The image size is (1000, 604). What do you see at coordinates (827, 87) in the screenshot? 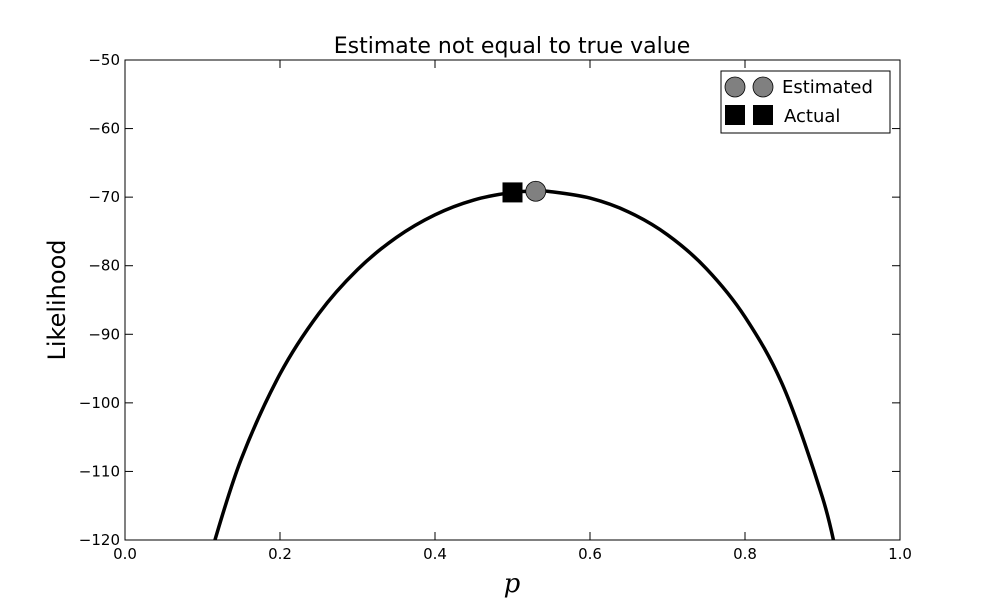
I see `legend-estimated-label: Estimated` at bounding box center [827, 87].